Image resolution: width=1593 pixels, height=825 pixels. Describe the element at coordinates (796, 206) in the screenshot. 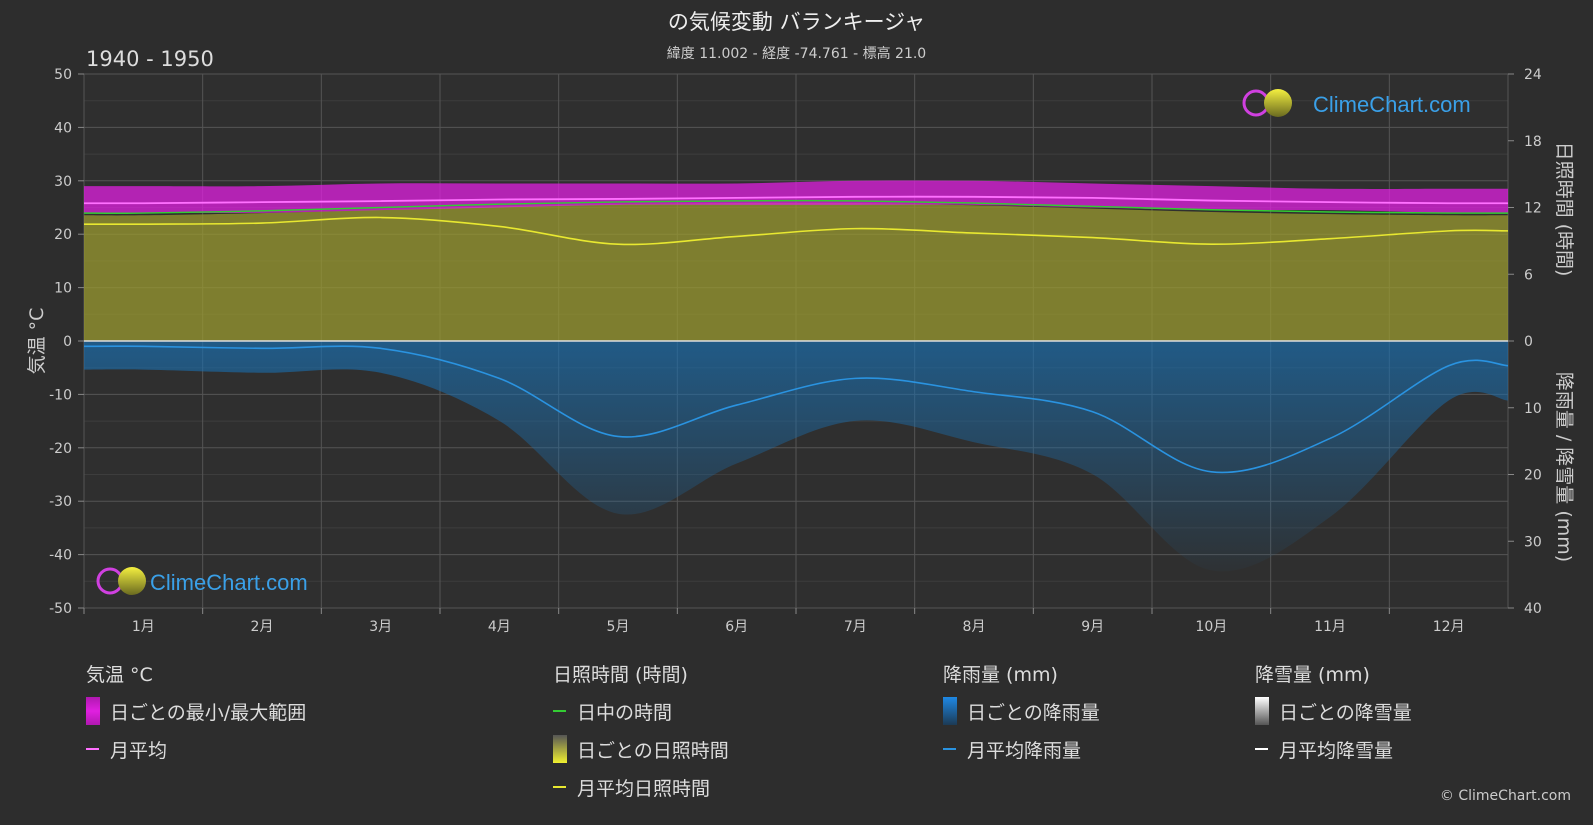

I see `daylight-line` at that location.